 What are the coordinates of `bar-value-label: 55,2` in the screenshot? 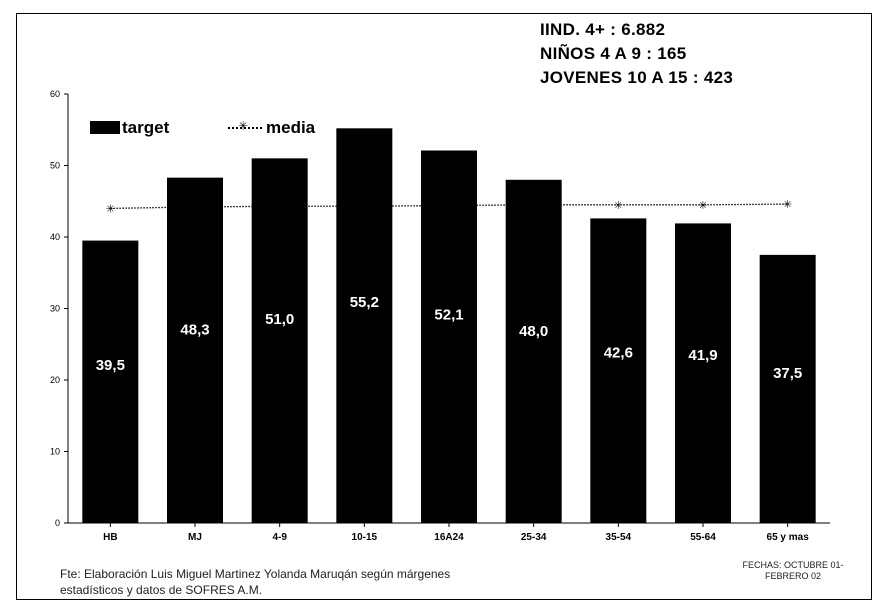 It's located at (364, 302).